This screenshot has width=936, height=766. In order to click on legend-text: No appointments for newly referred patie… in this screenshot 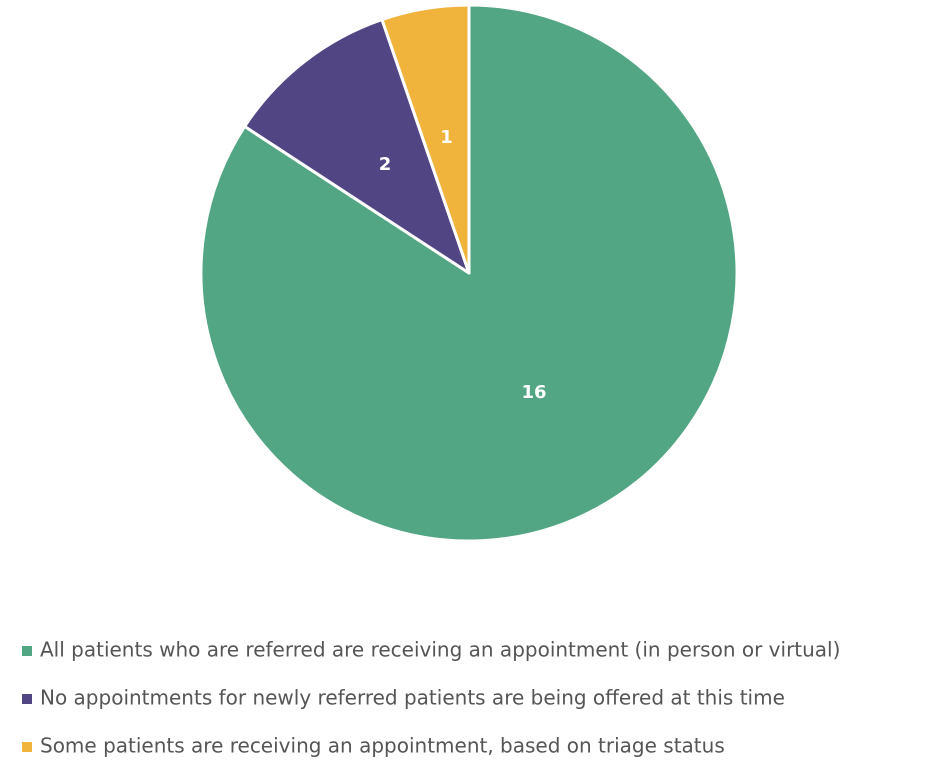, I will do `click(412, 698)`.